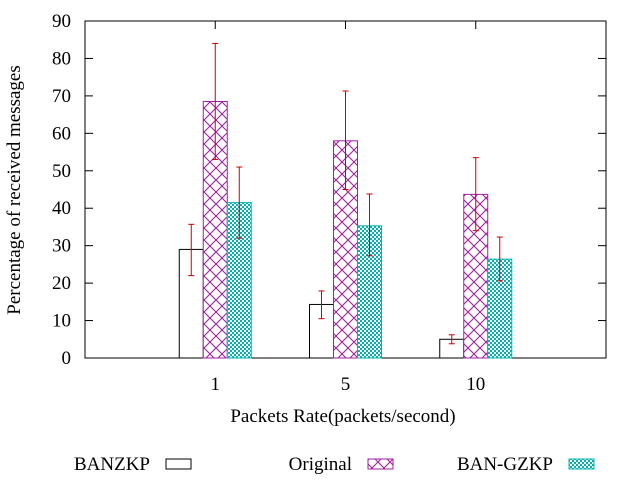 The height and width of the screenshot is (480, 640). What do you see at coordinates (61, 171) in the screenshot?
I see `y-tick-label: 50` at bounding box center [61, 171].